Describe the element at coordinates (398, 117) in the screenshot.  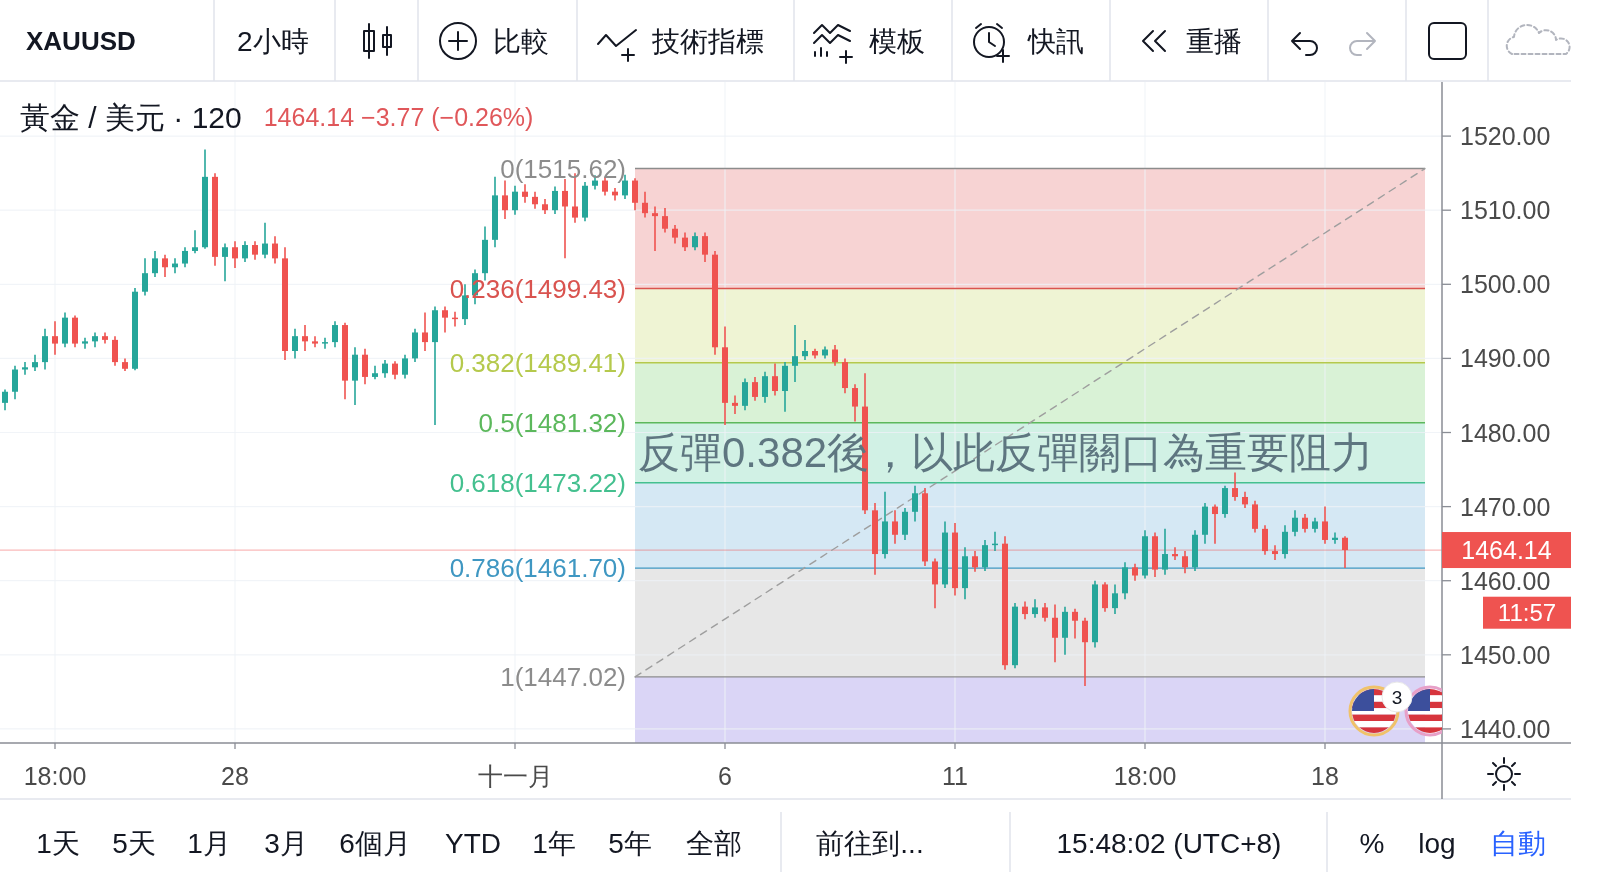
I see `text: 1464.14 −3.77 (−0.26%)` at that location.